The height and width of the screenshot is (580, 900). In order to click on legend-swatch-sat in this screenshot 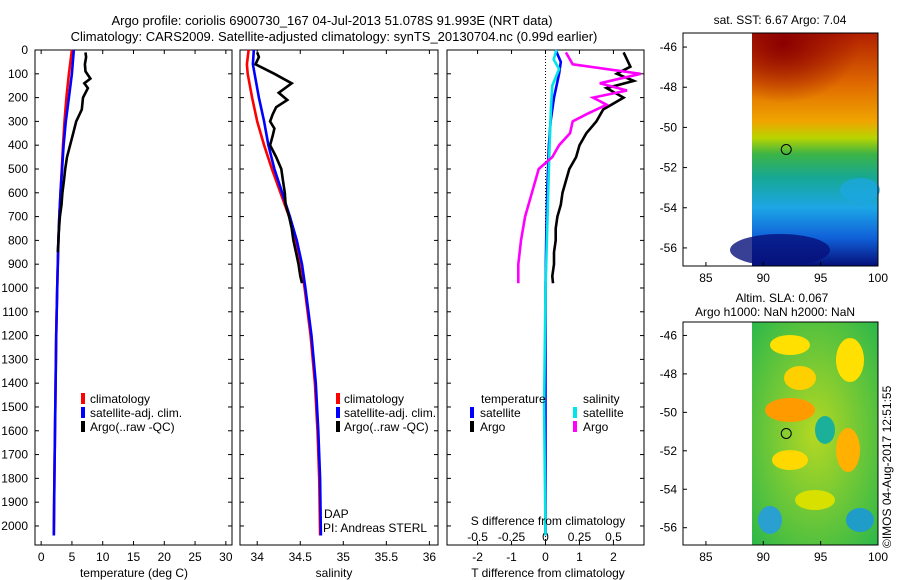, I will do `click(338, 412)`.